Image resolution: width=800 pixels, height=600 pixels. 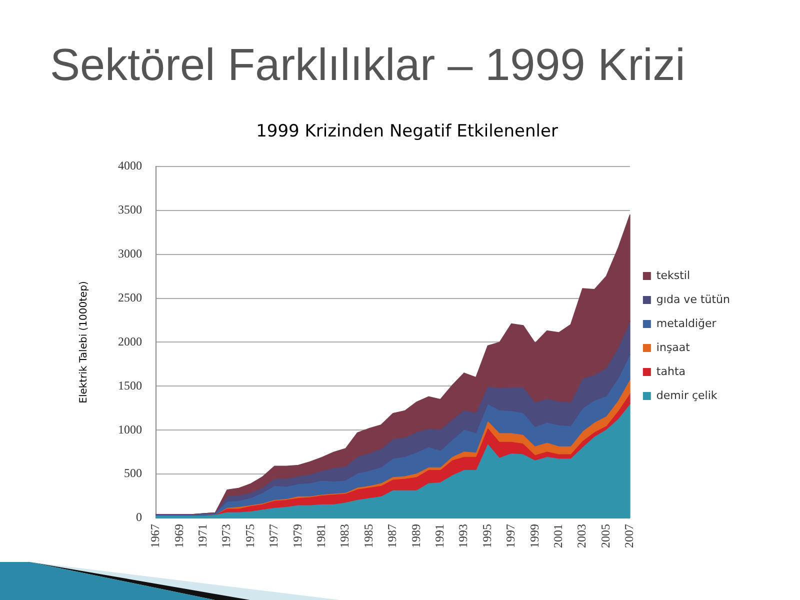 What do you see at coordinates (139, 517) in the screenshot?
I see `y-tick-label: 0` at bounding box center [139, 517].